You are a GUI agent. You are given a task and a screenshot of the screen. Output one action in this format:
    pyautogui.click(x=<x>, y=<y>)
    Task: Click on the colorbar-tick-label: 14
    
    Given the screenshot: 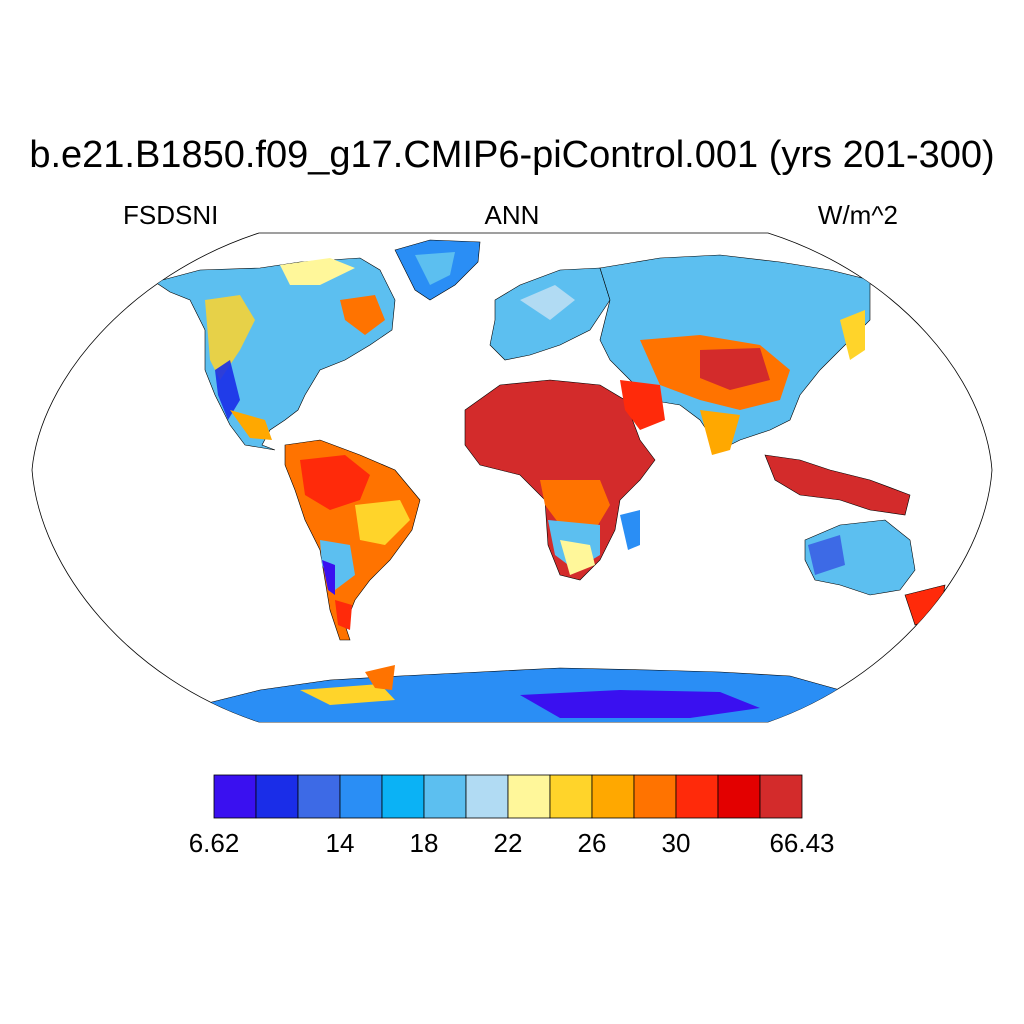 What is the action you would take?
    pyautogui.click(x=340, y=843)
    